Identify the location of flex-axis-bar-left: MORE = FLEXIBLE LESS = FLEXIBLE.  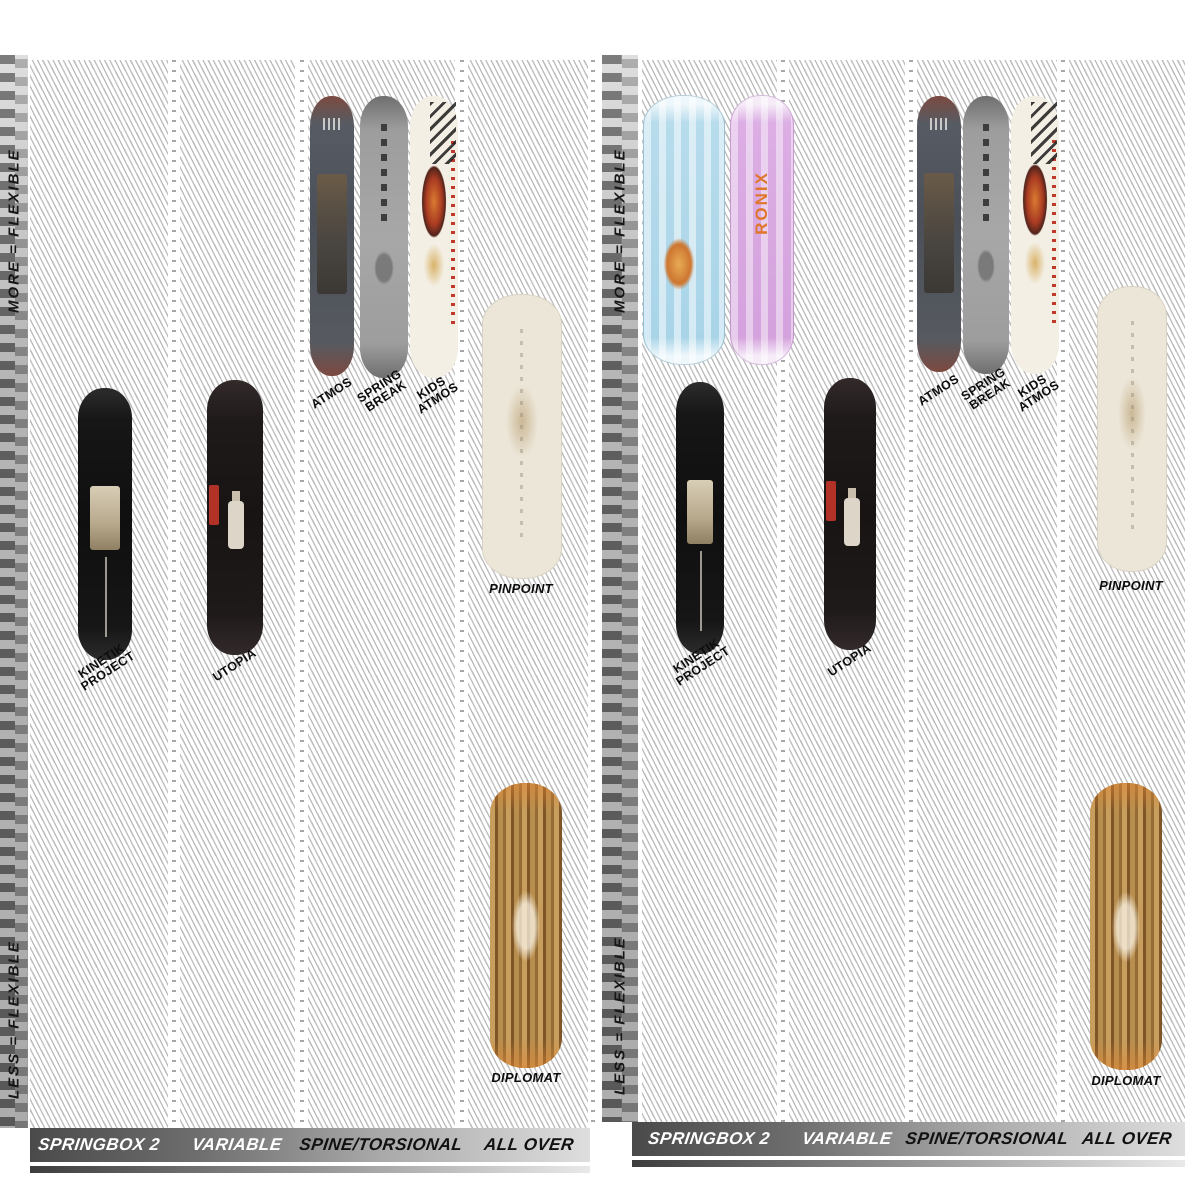
(14, 591).